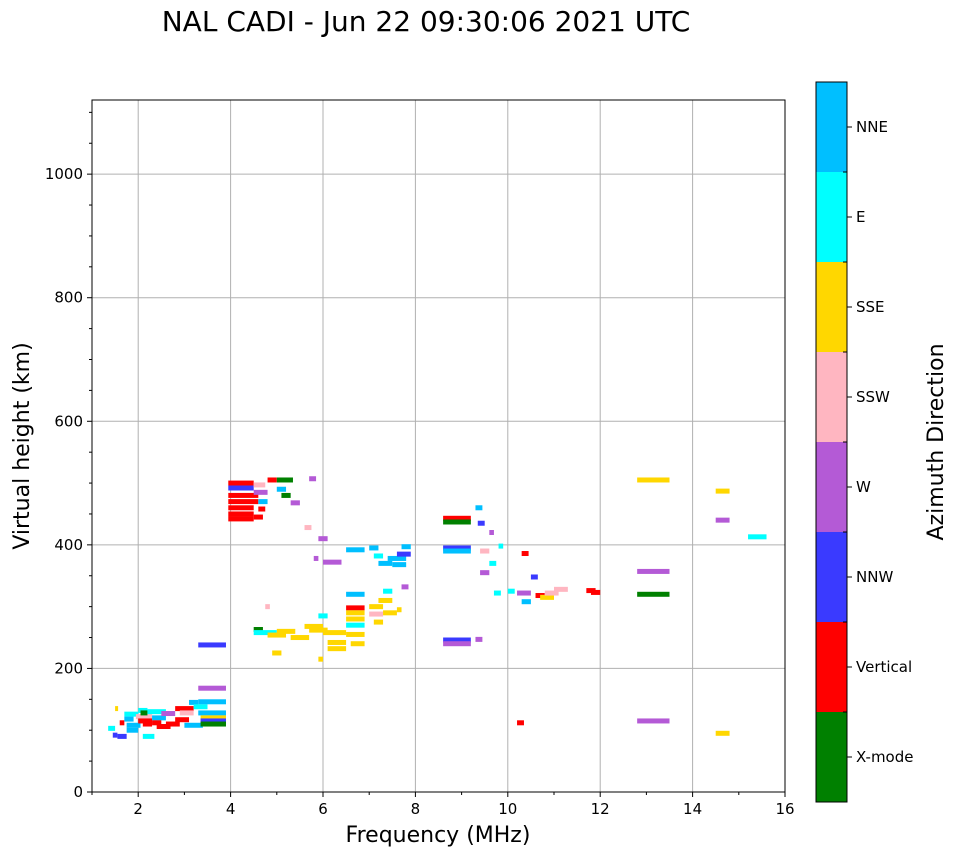  What do you see at coordinates (68, 668) in the screenshot?
I see `y-tick-label: 200` at bounding box center [68, 668].